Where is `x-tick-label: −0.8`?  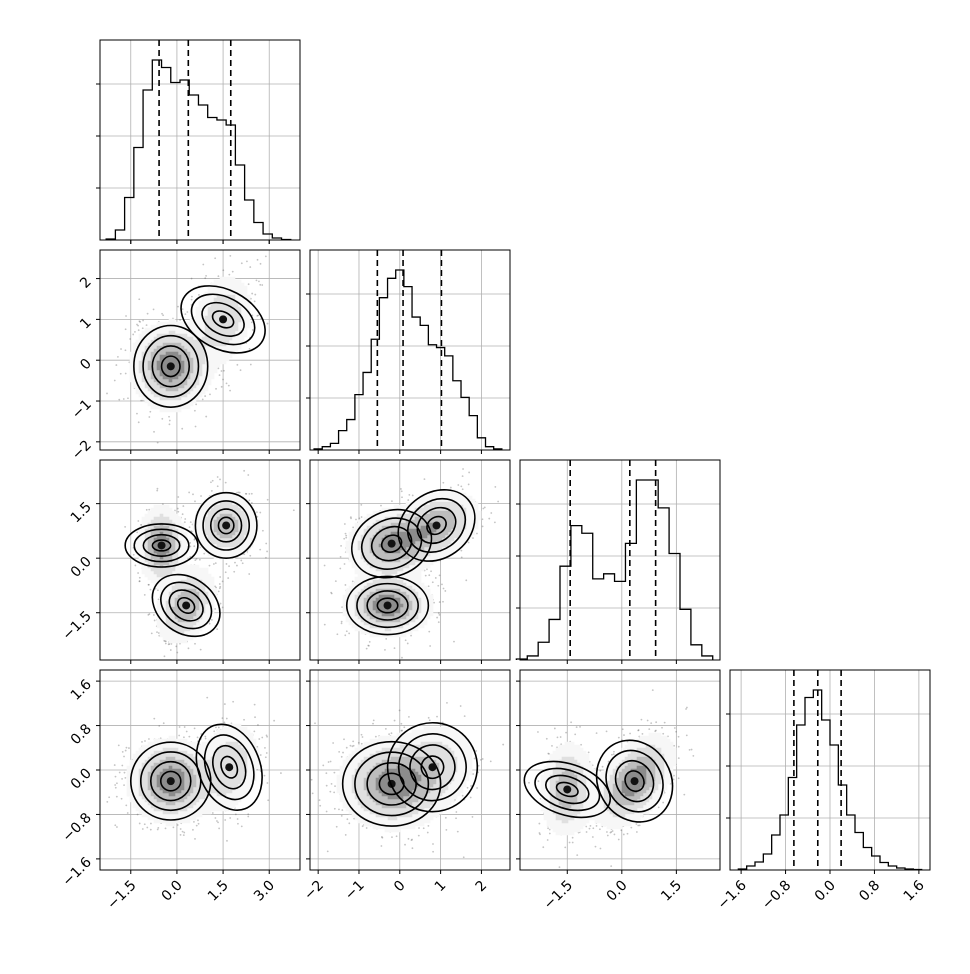 x-tick-label: −0.8 is located at coordinates (776, 895).